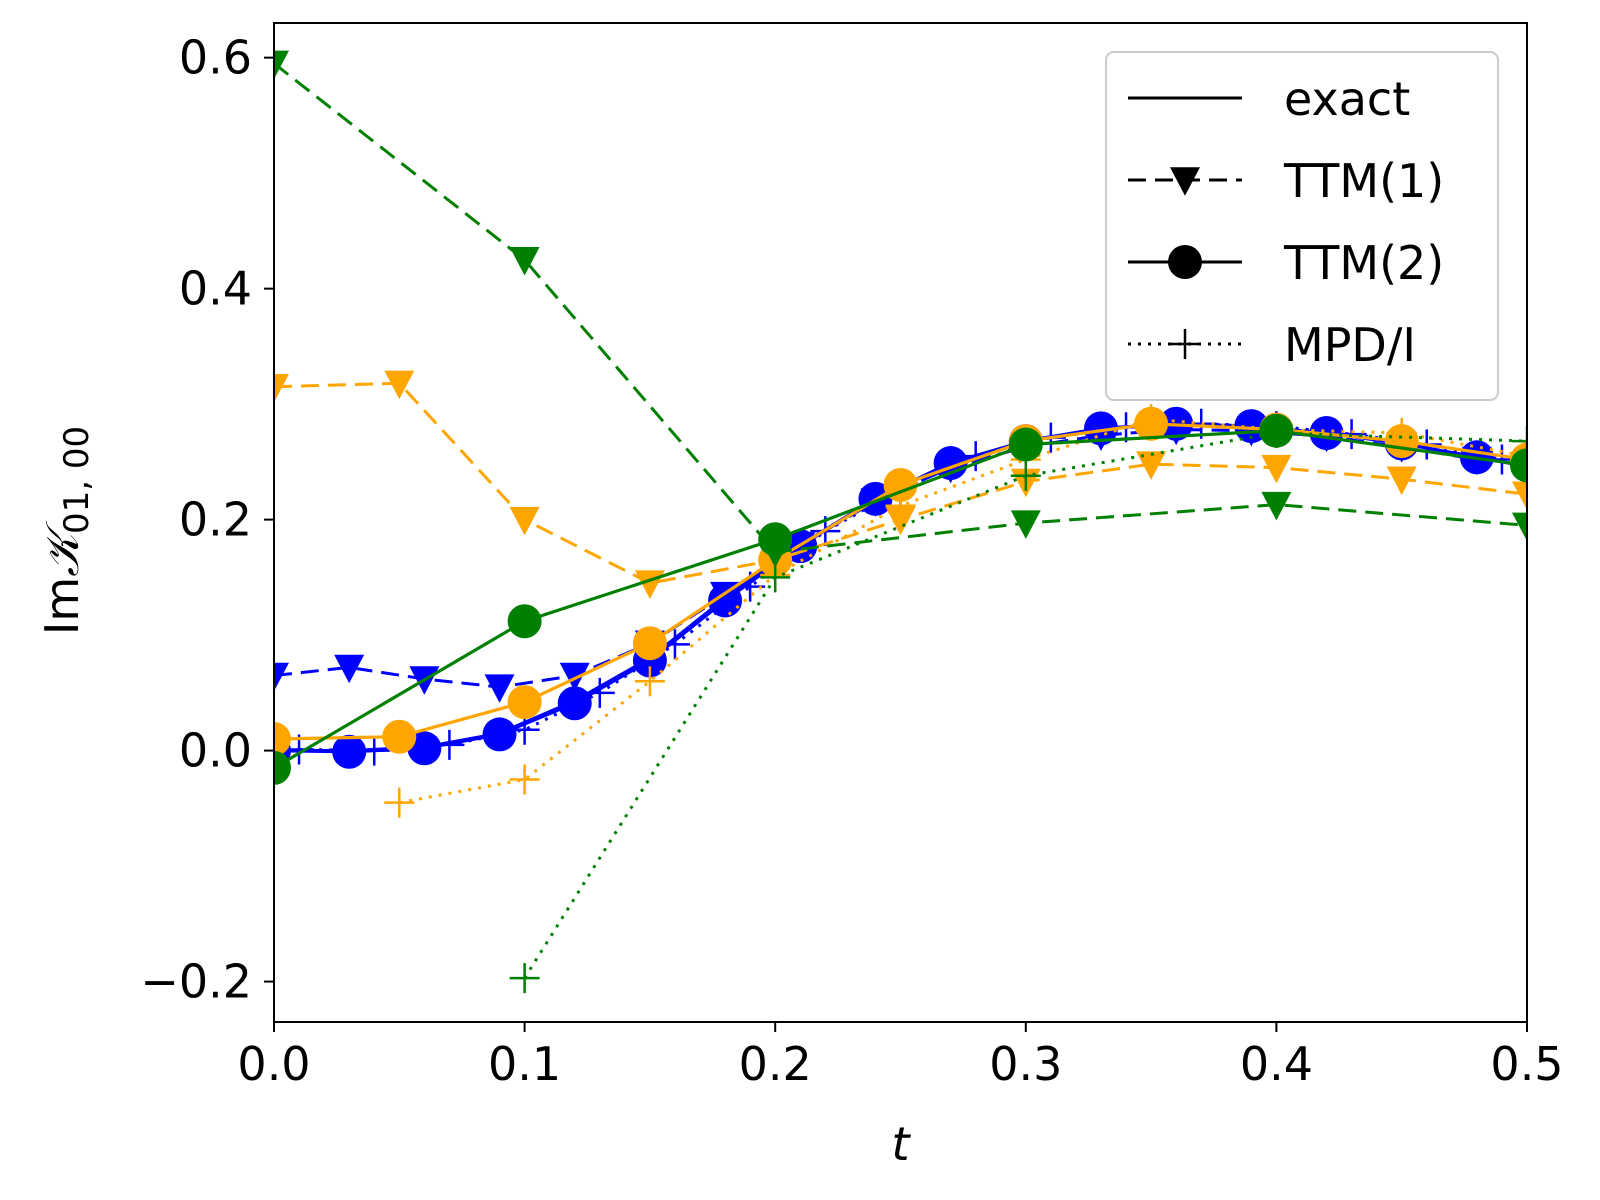  Describe the element at coordinates (1363, 263) in the screenshot. I see `legend-label: TTM(2)` at that location.